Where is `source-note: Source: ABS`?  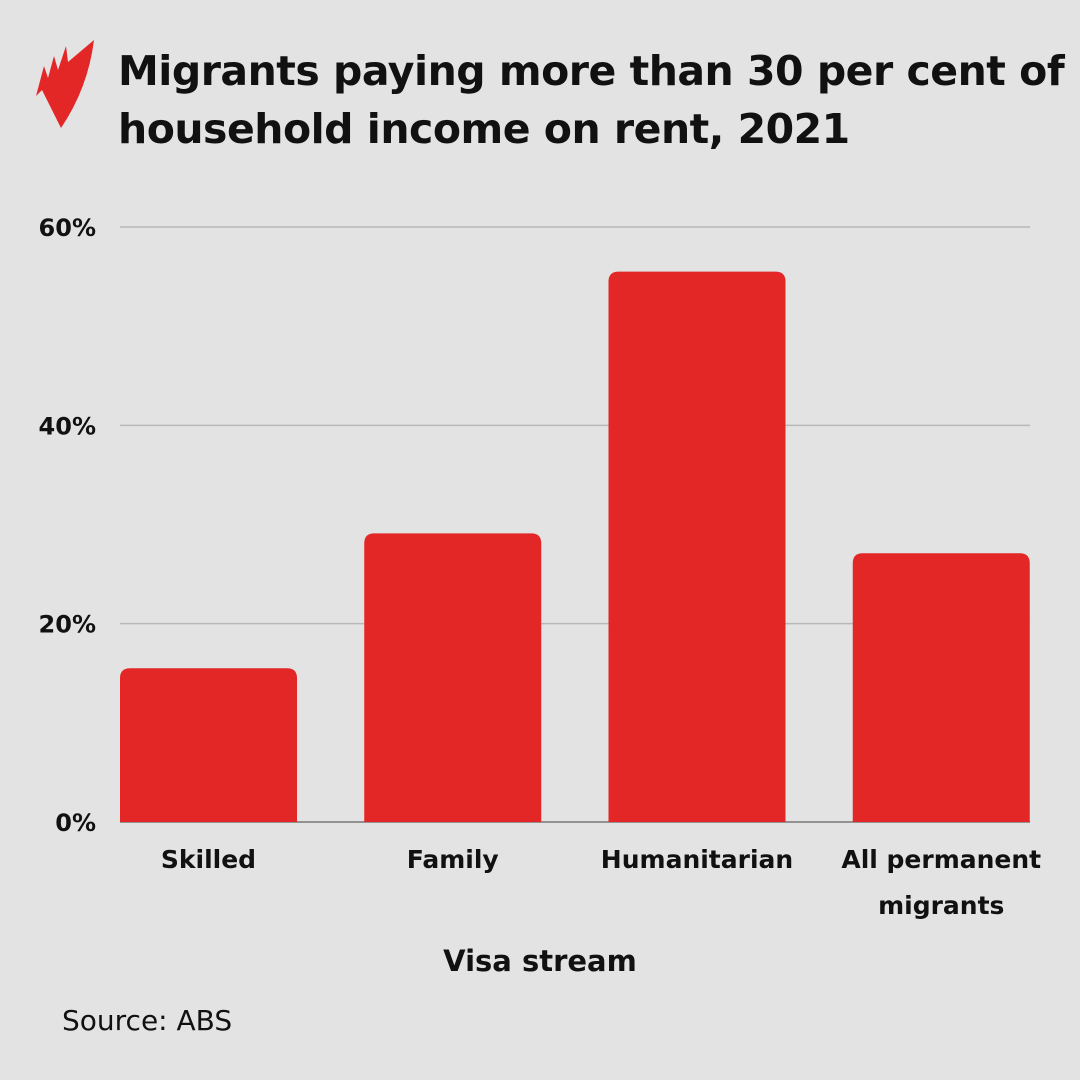 source-note: Source: ABS is located at coordinates (147, 1020).